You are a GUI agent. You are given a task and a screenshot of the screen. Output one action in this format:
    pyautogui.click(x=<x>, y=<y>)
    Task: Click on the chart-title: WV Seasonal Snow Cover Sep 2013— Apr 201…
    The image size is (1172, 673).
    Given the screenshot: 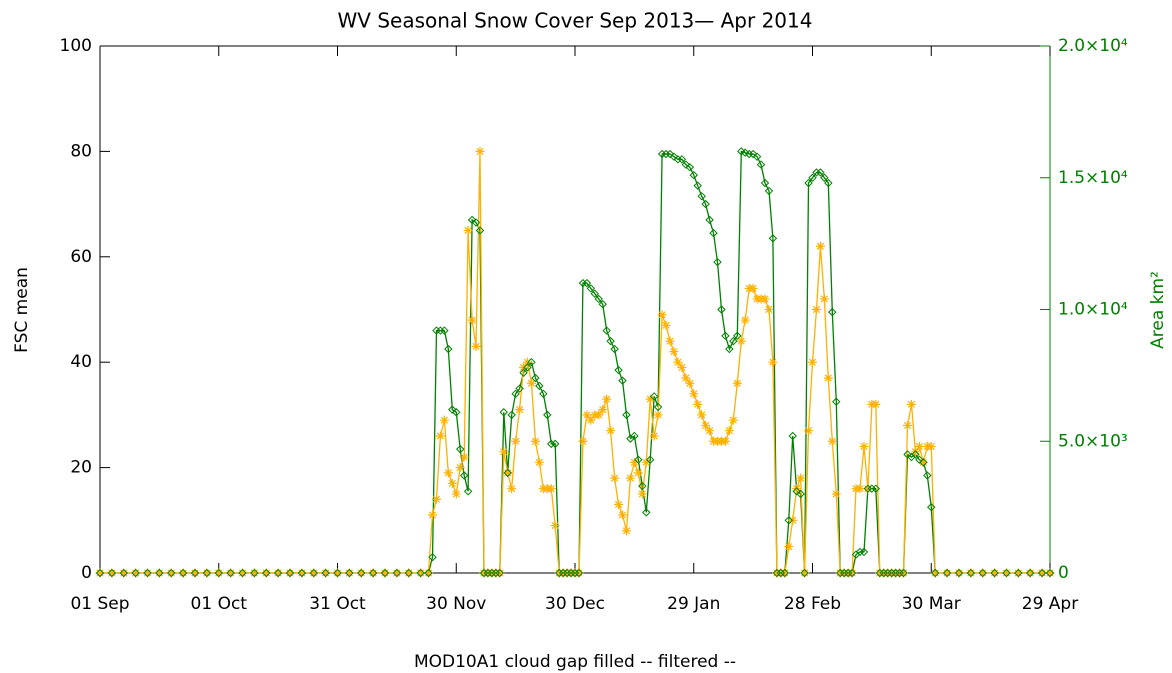 What is the action you would take?
    pyautogui.click(x=575, y=21)
    